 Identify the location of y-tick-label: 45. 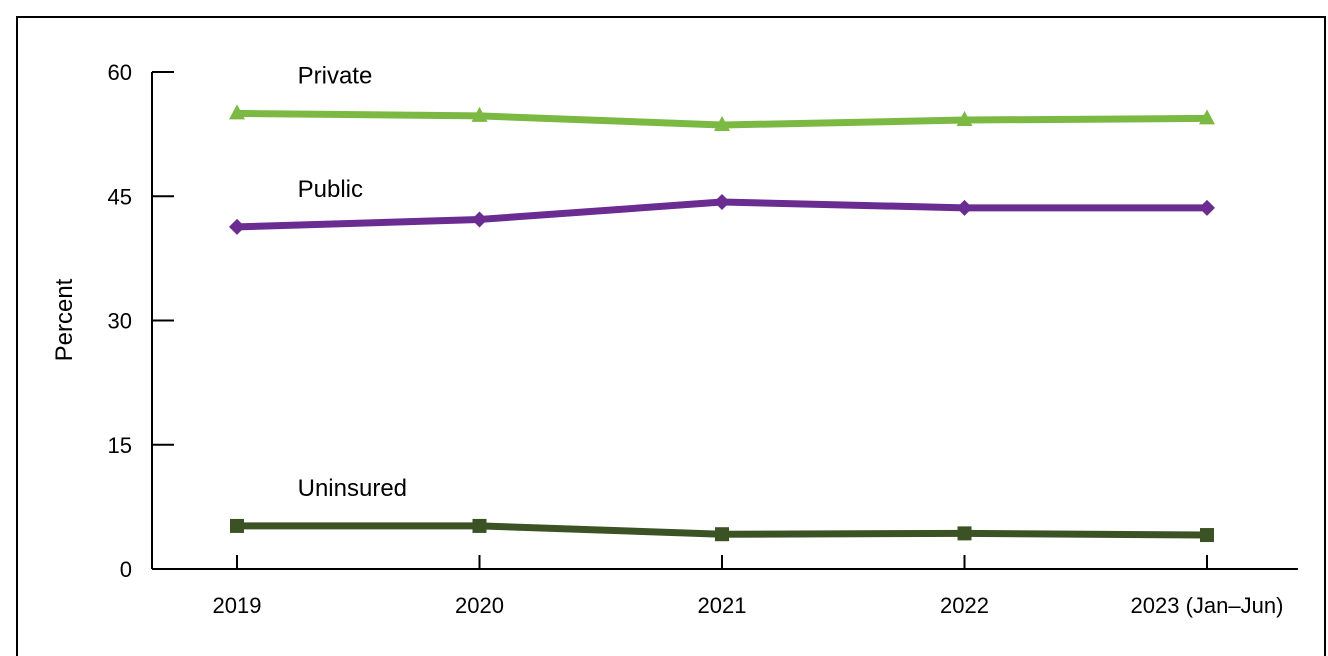
(120, 196).